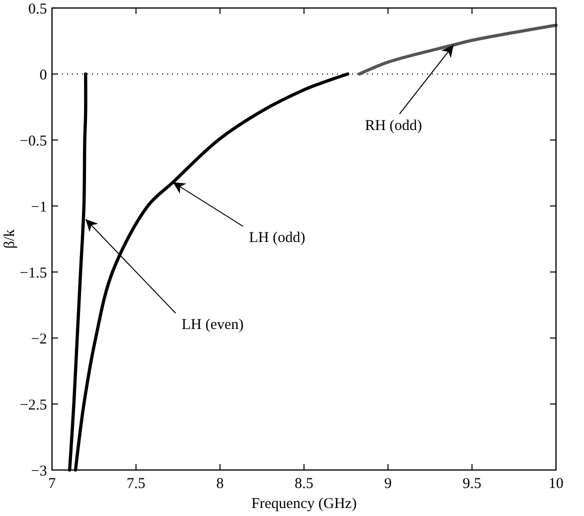 This screenshot has width=584, height=516. Describe the element at coordinates (136, 484) in the screenshot. I see `x-tick-label: 7.5` at that location.